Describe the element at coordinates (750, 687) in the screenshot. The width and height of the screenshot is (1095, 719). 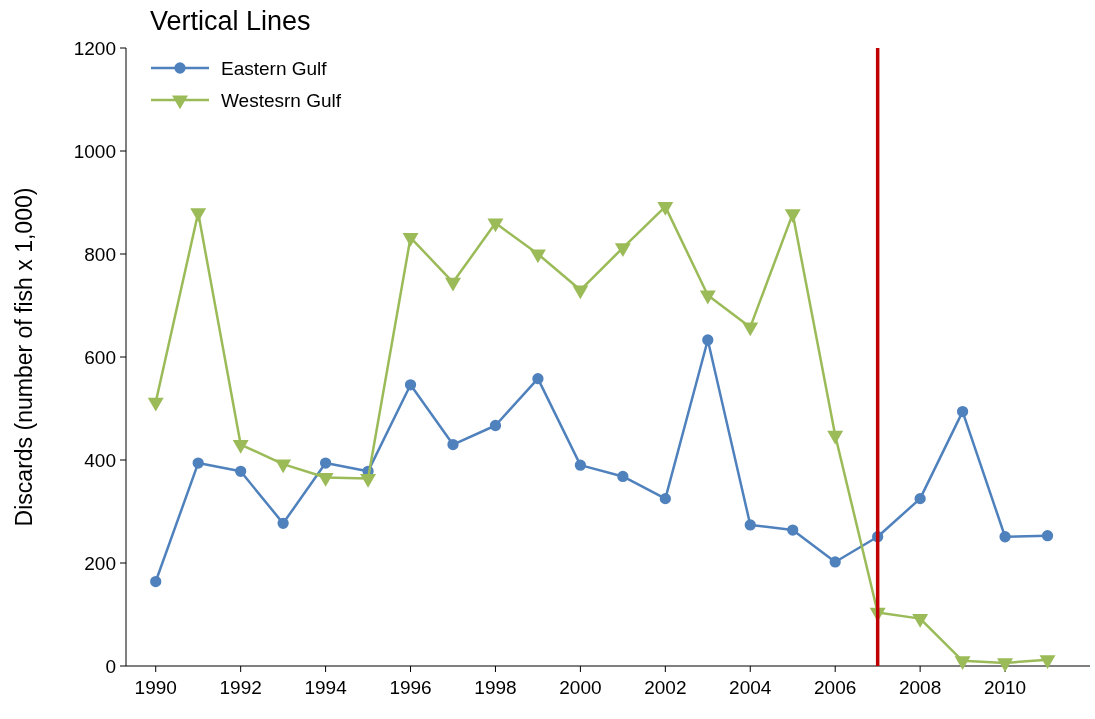
I see `x-tick-label: 2004` at that location.